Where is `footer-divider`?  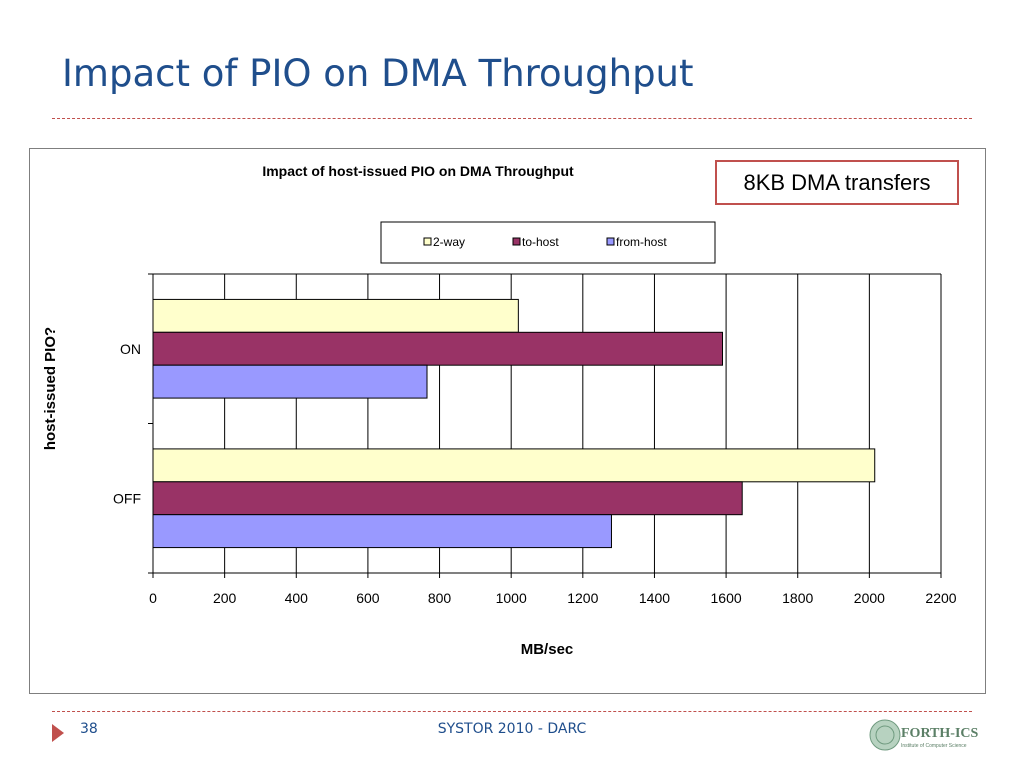
footer-divider is located at coordinates (512, 711).